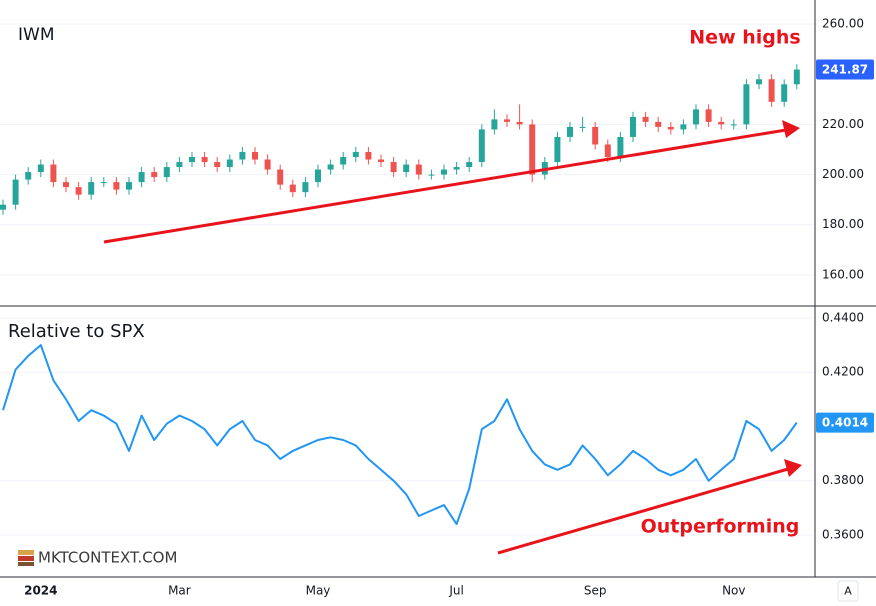 The image size is (876, 606). I want to click on y-tick-label: 0.4400, so click(843, 317).